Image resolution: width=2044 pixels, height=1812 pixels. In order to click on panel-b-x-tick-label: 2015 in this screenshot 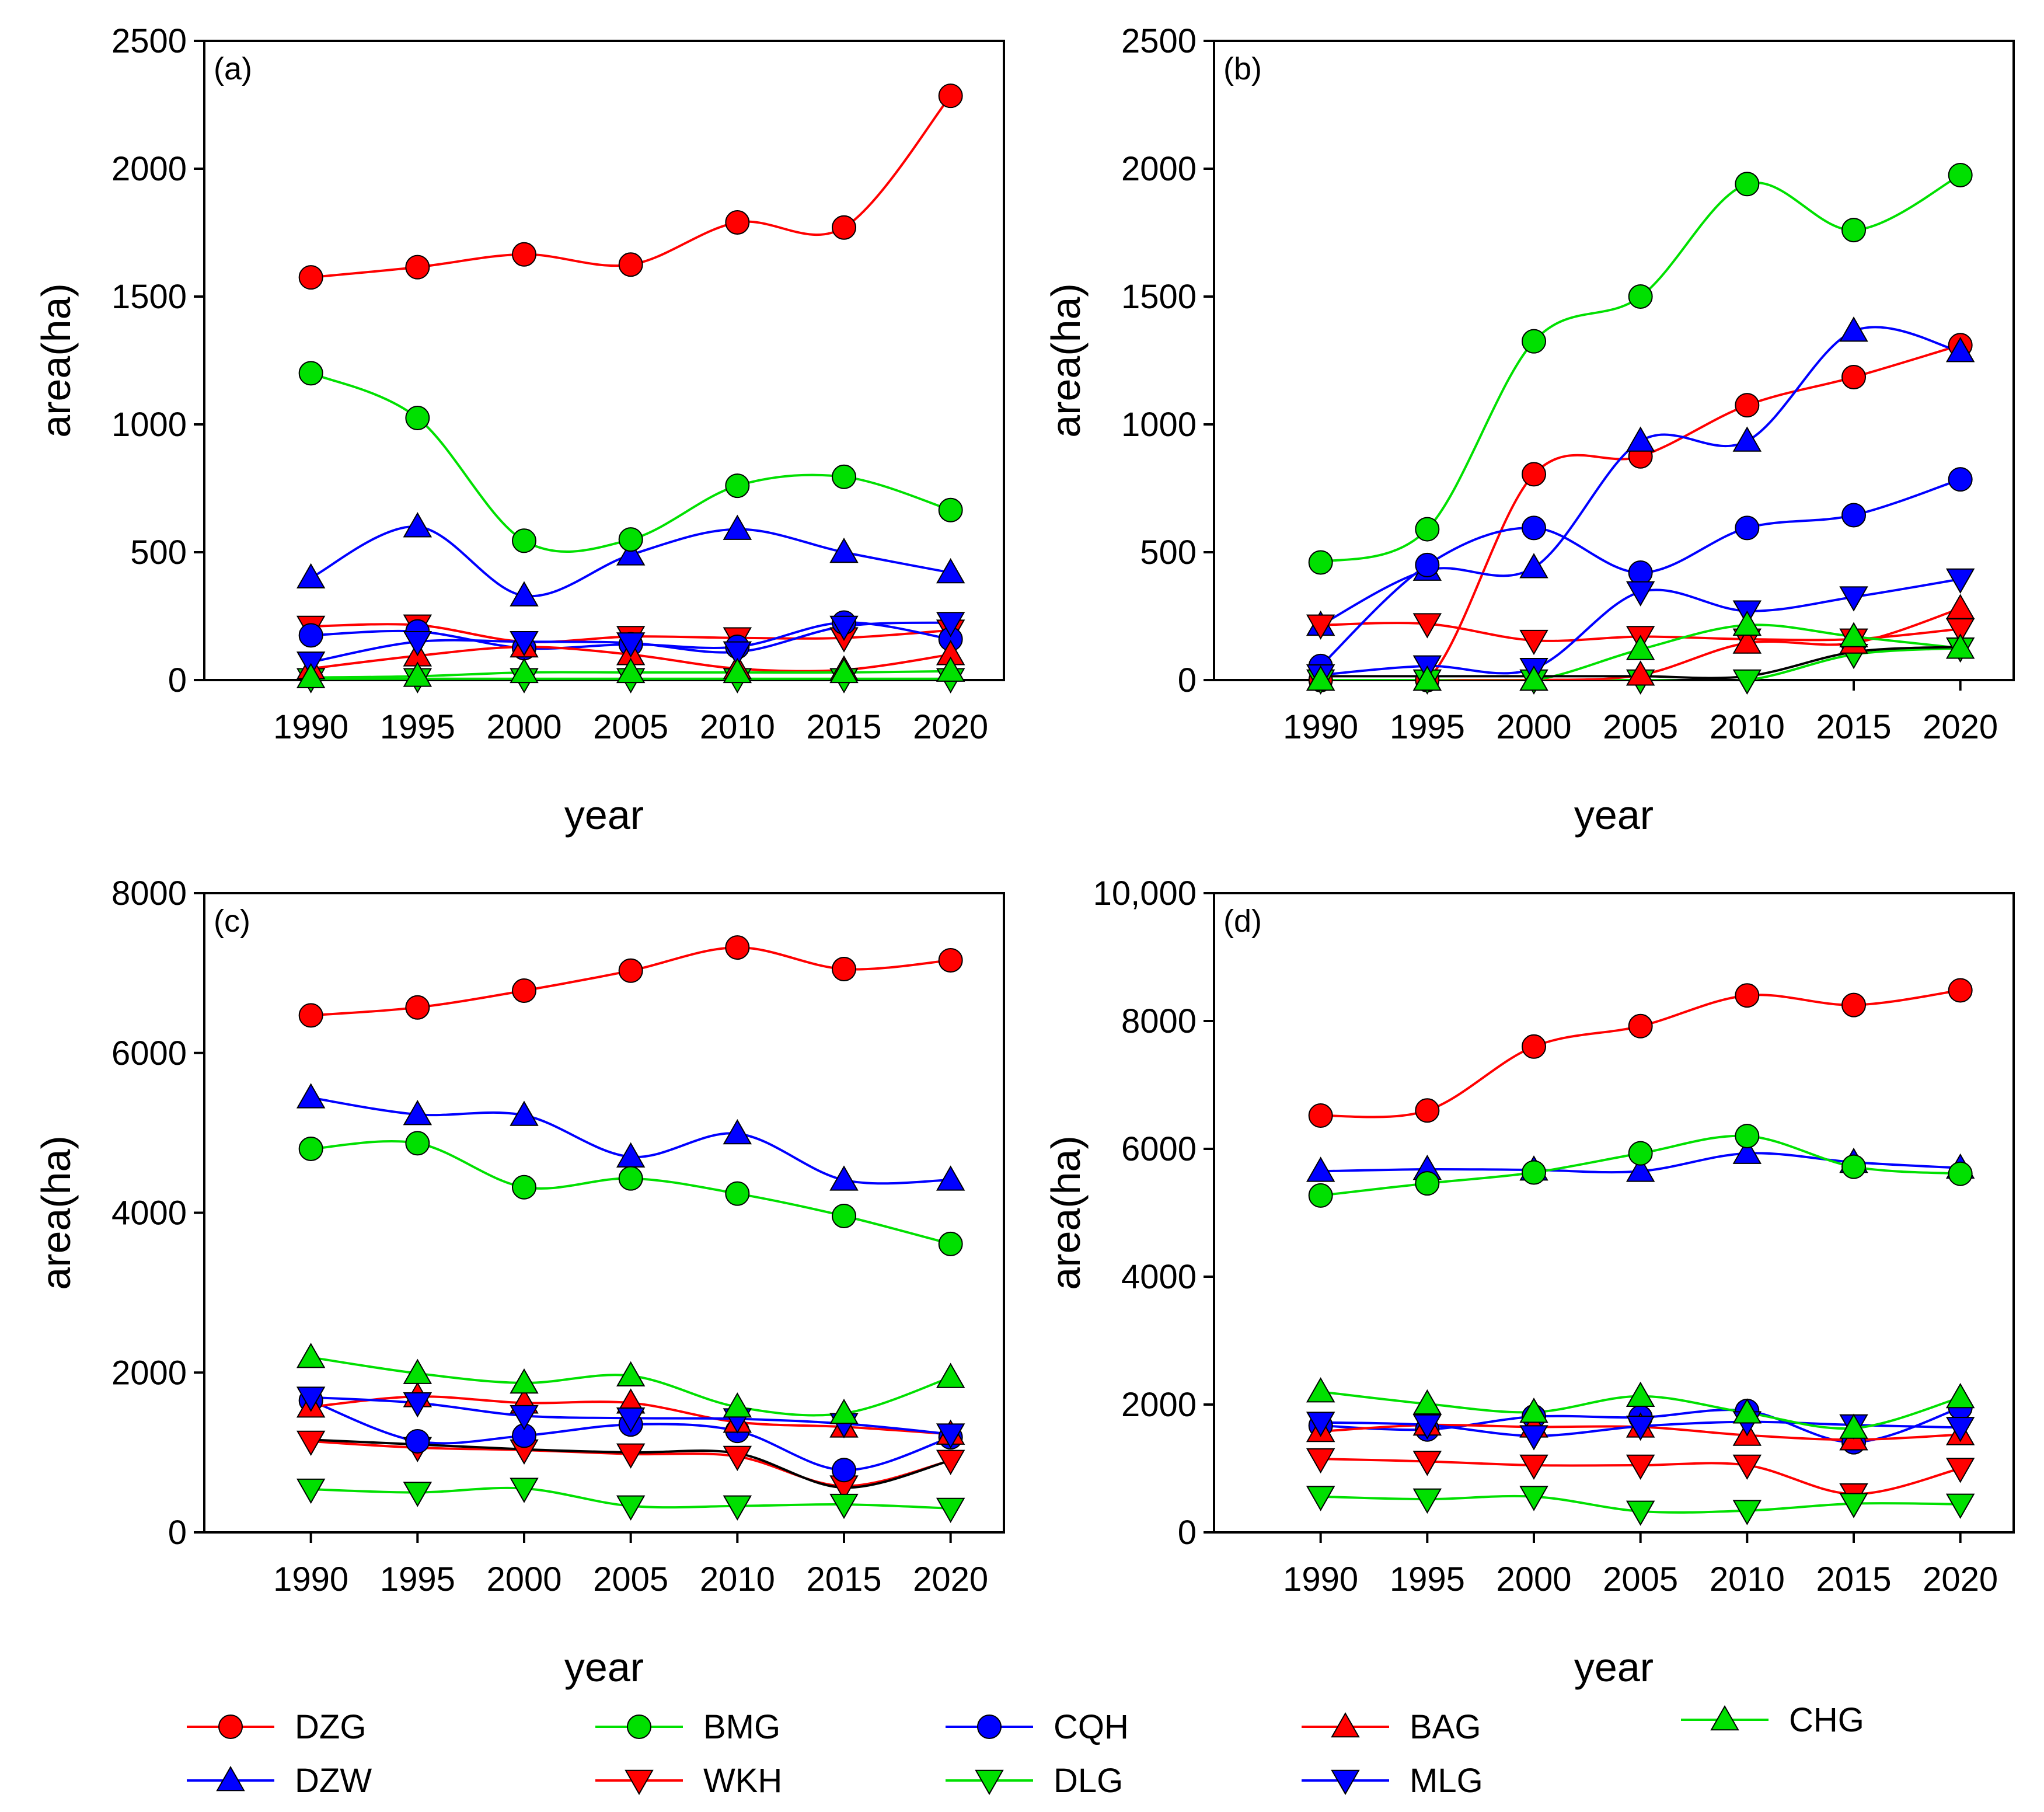, I will do `click(1853, 727)`.